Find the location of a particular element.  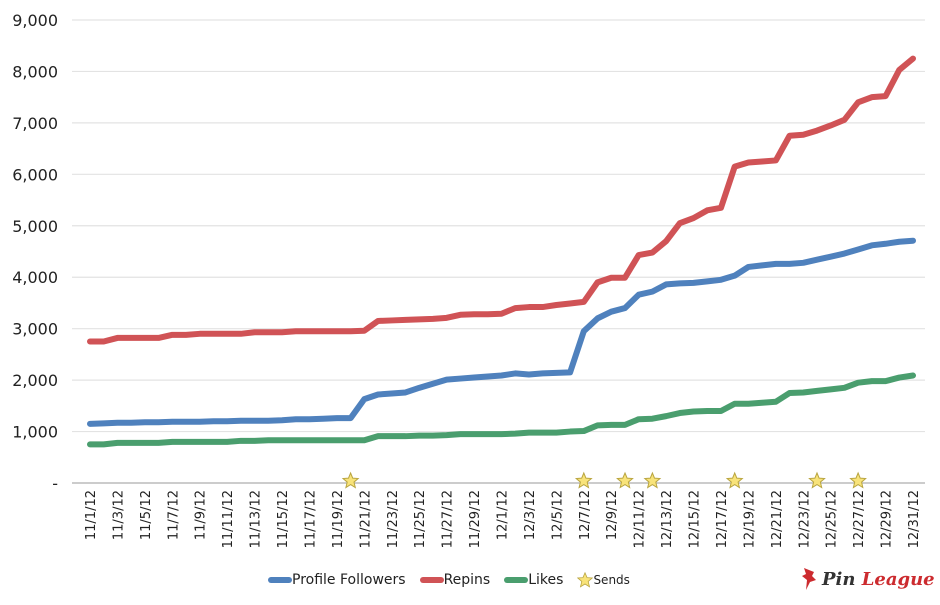

y-tick-label: 1,000 is located at coordinates (35, 432).